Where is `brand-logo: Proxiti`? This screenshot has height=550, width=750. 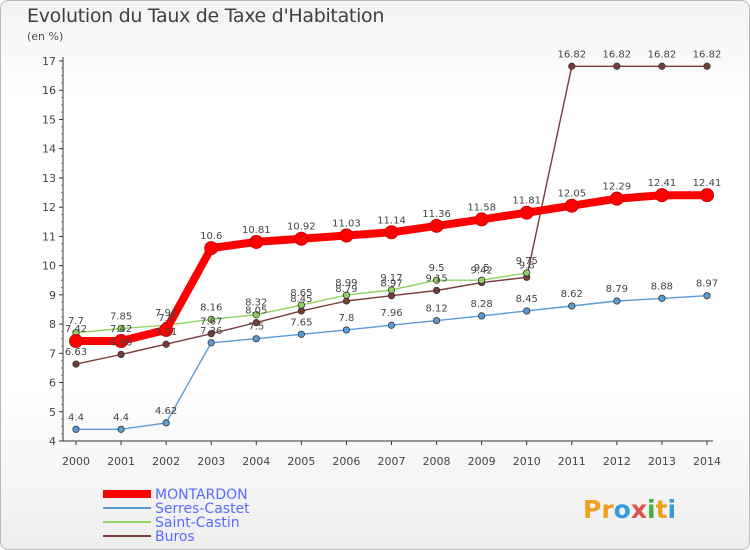 brand-logo: Proxiti is located at coordinates (629, 509).